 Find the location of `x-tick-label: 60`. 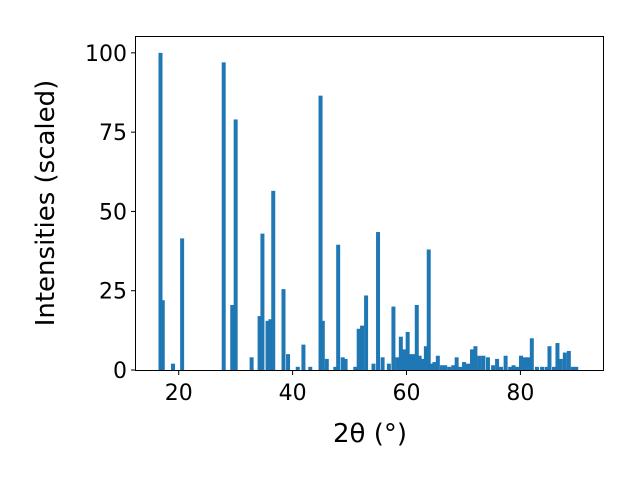

x-tick-label: 60 is located at coordinates (407, 393).